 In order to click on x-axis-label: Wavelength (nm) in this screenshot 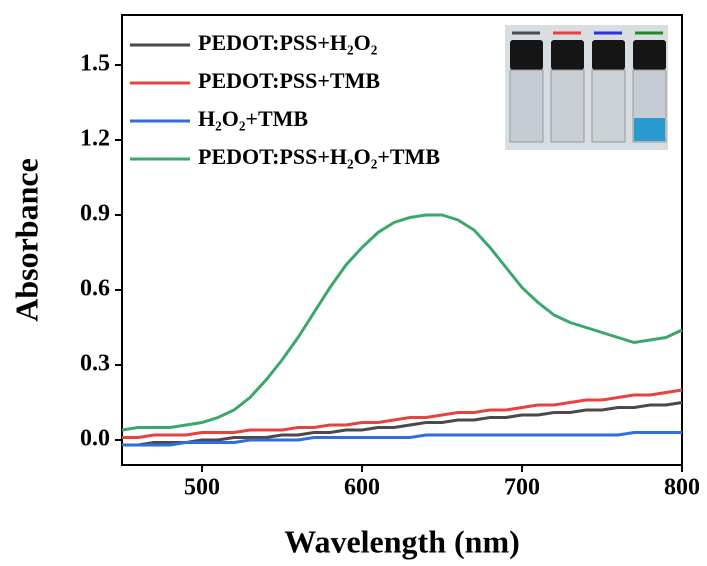, I will do `click(402, 541)`.